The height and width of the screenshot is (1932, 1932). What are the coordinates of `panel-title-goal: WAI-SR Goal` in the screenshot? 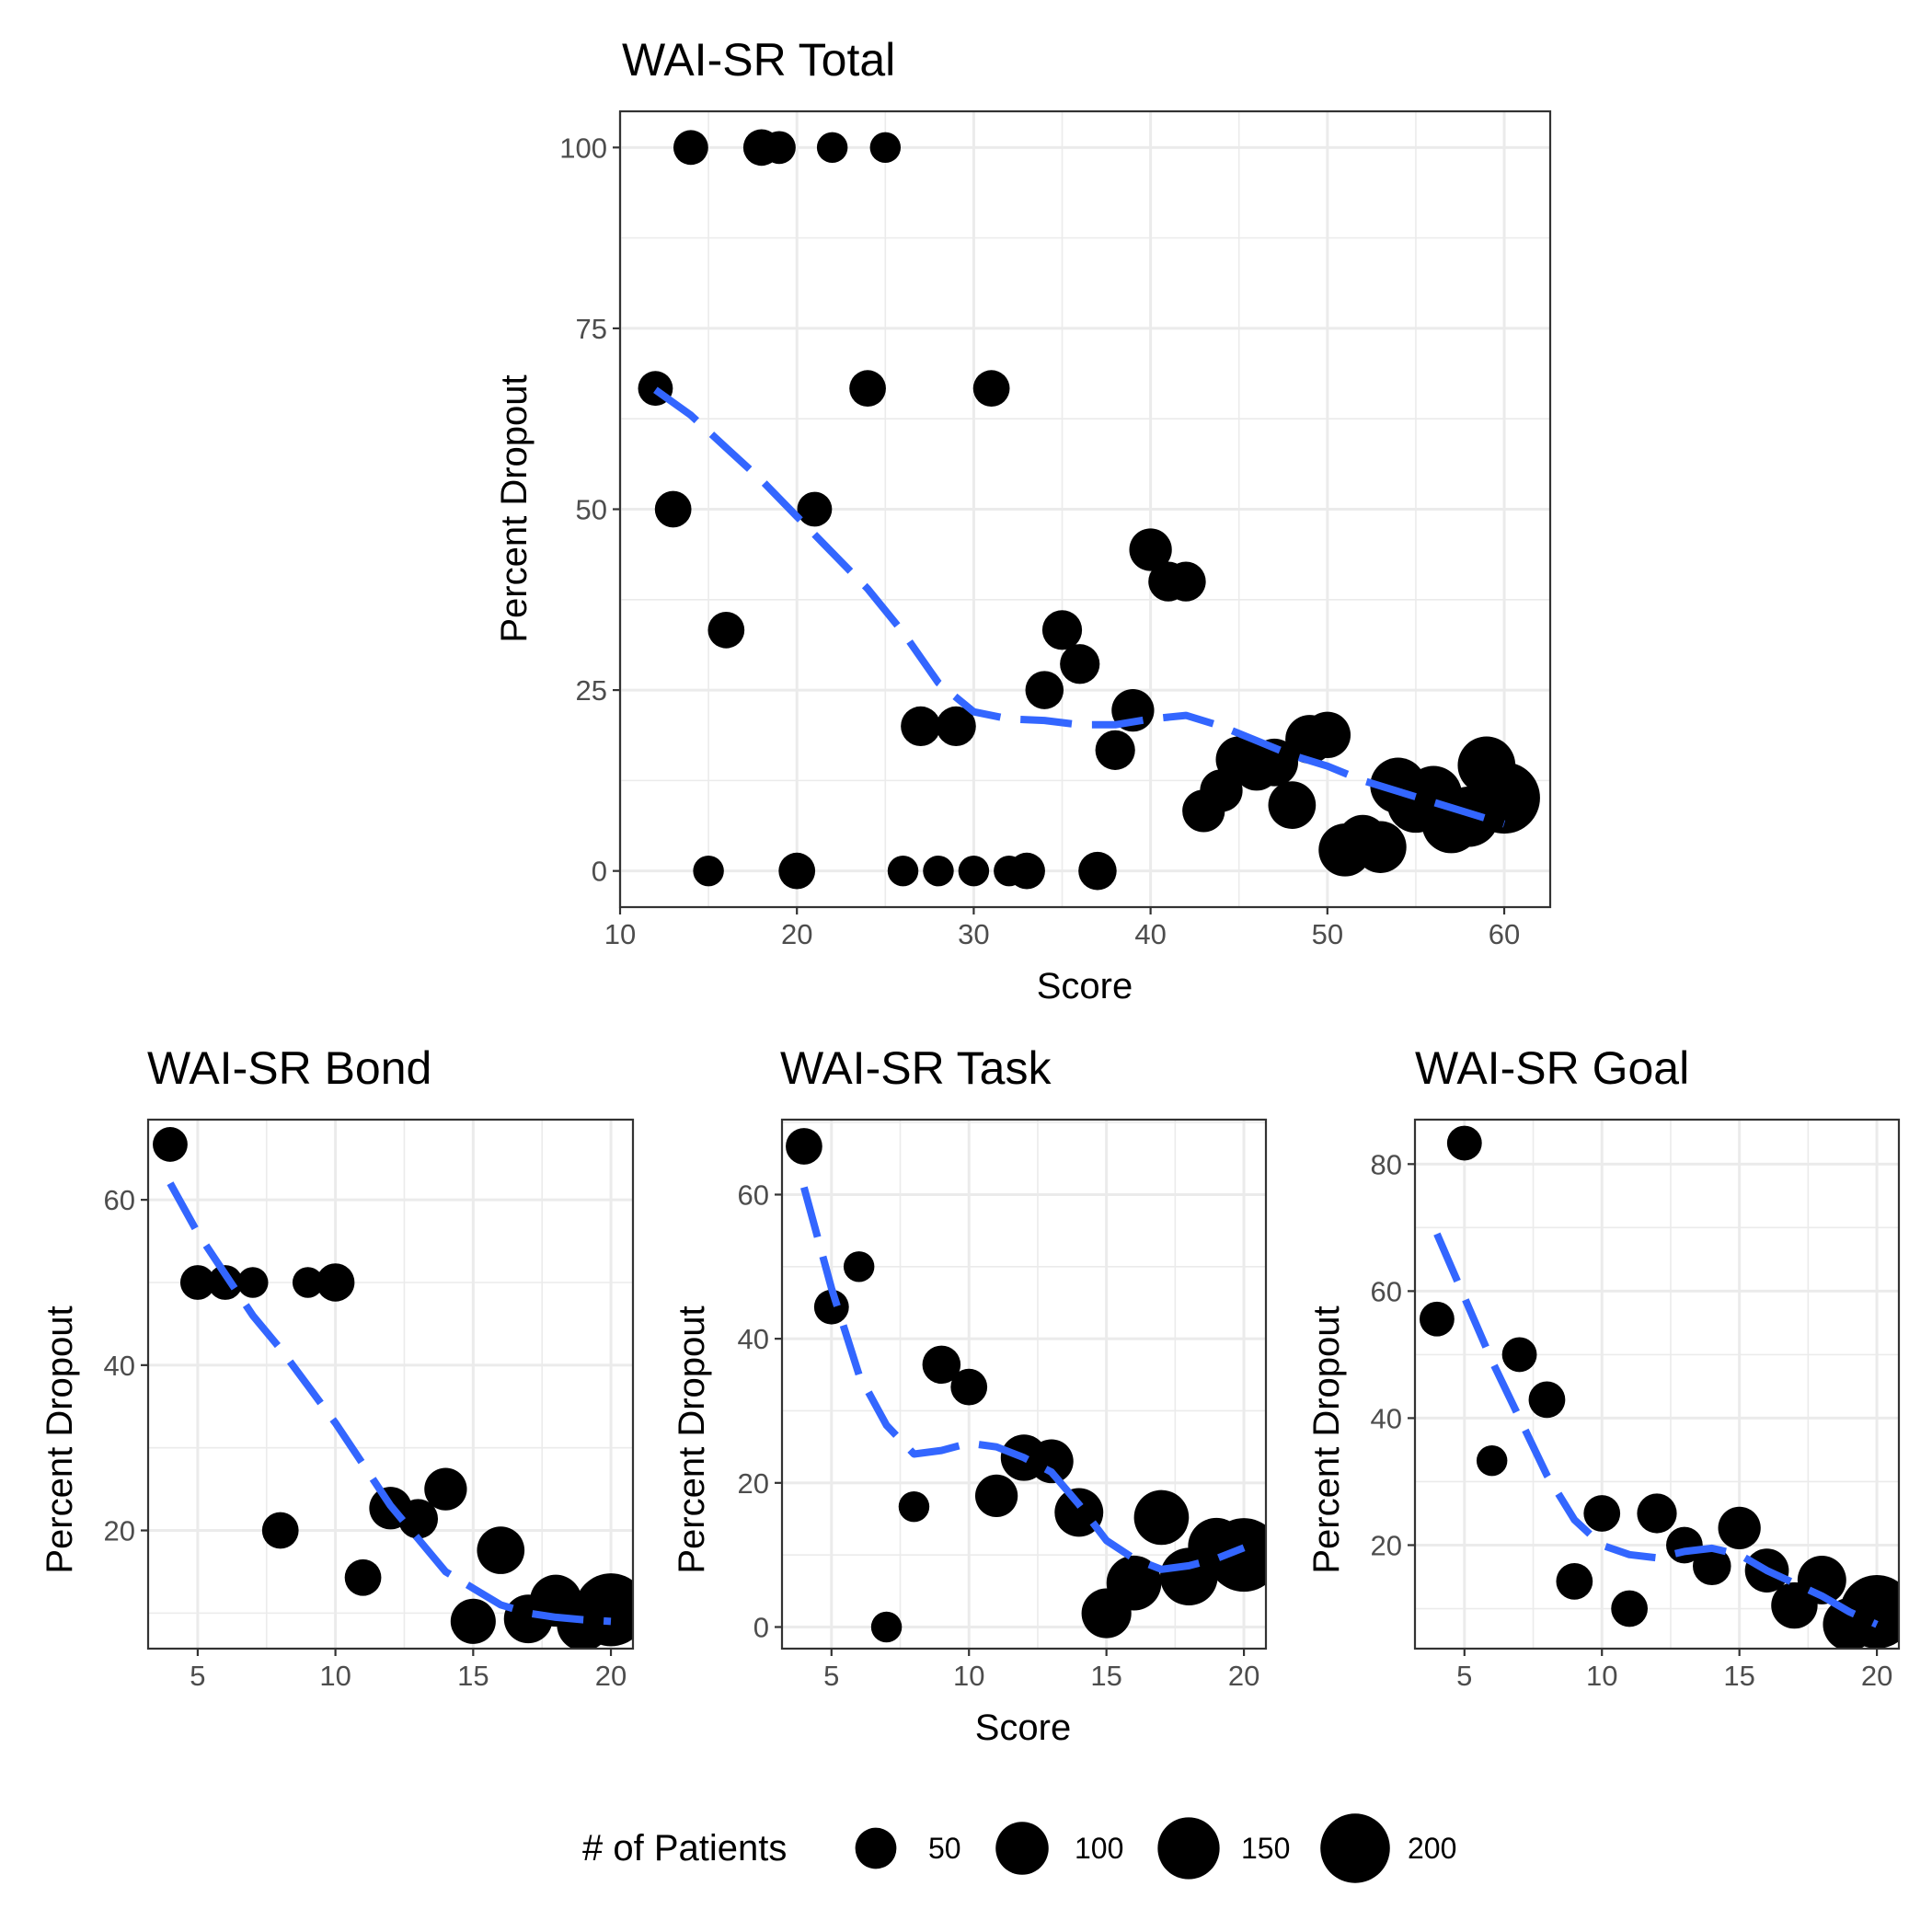 It's located at (1552, 1068).